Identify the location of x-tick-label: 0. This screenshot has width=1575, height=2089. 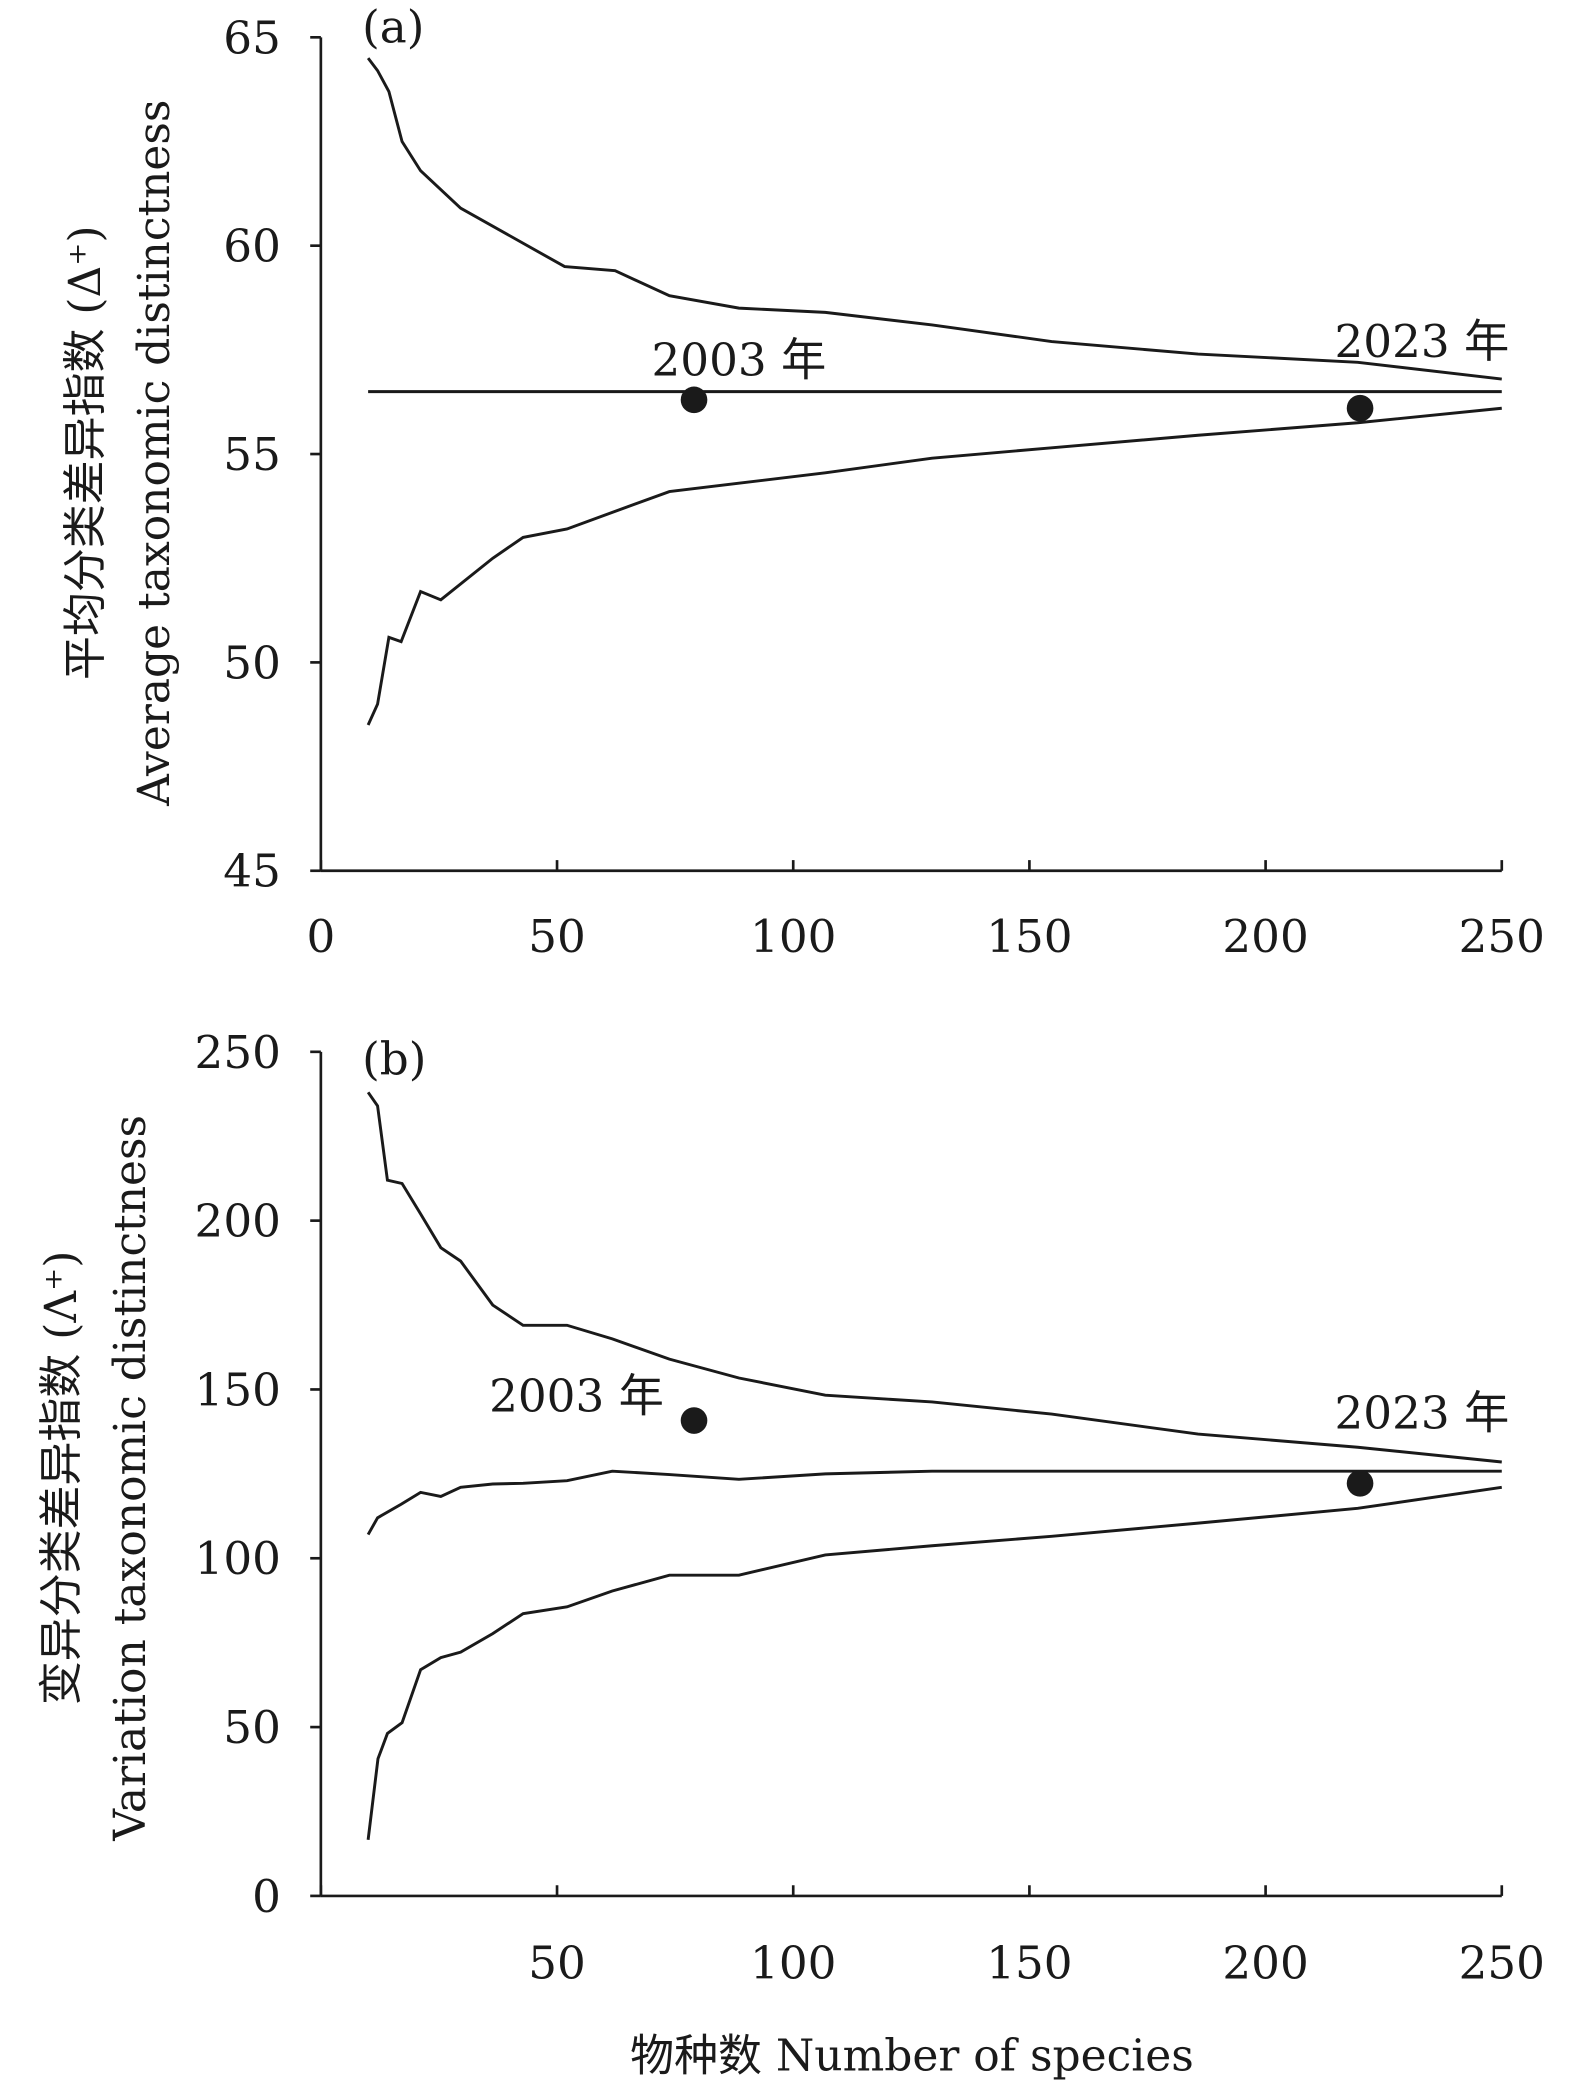
(320, 936).